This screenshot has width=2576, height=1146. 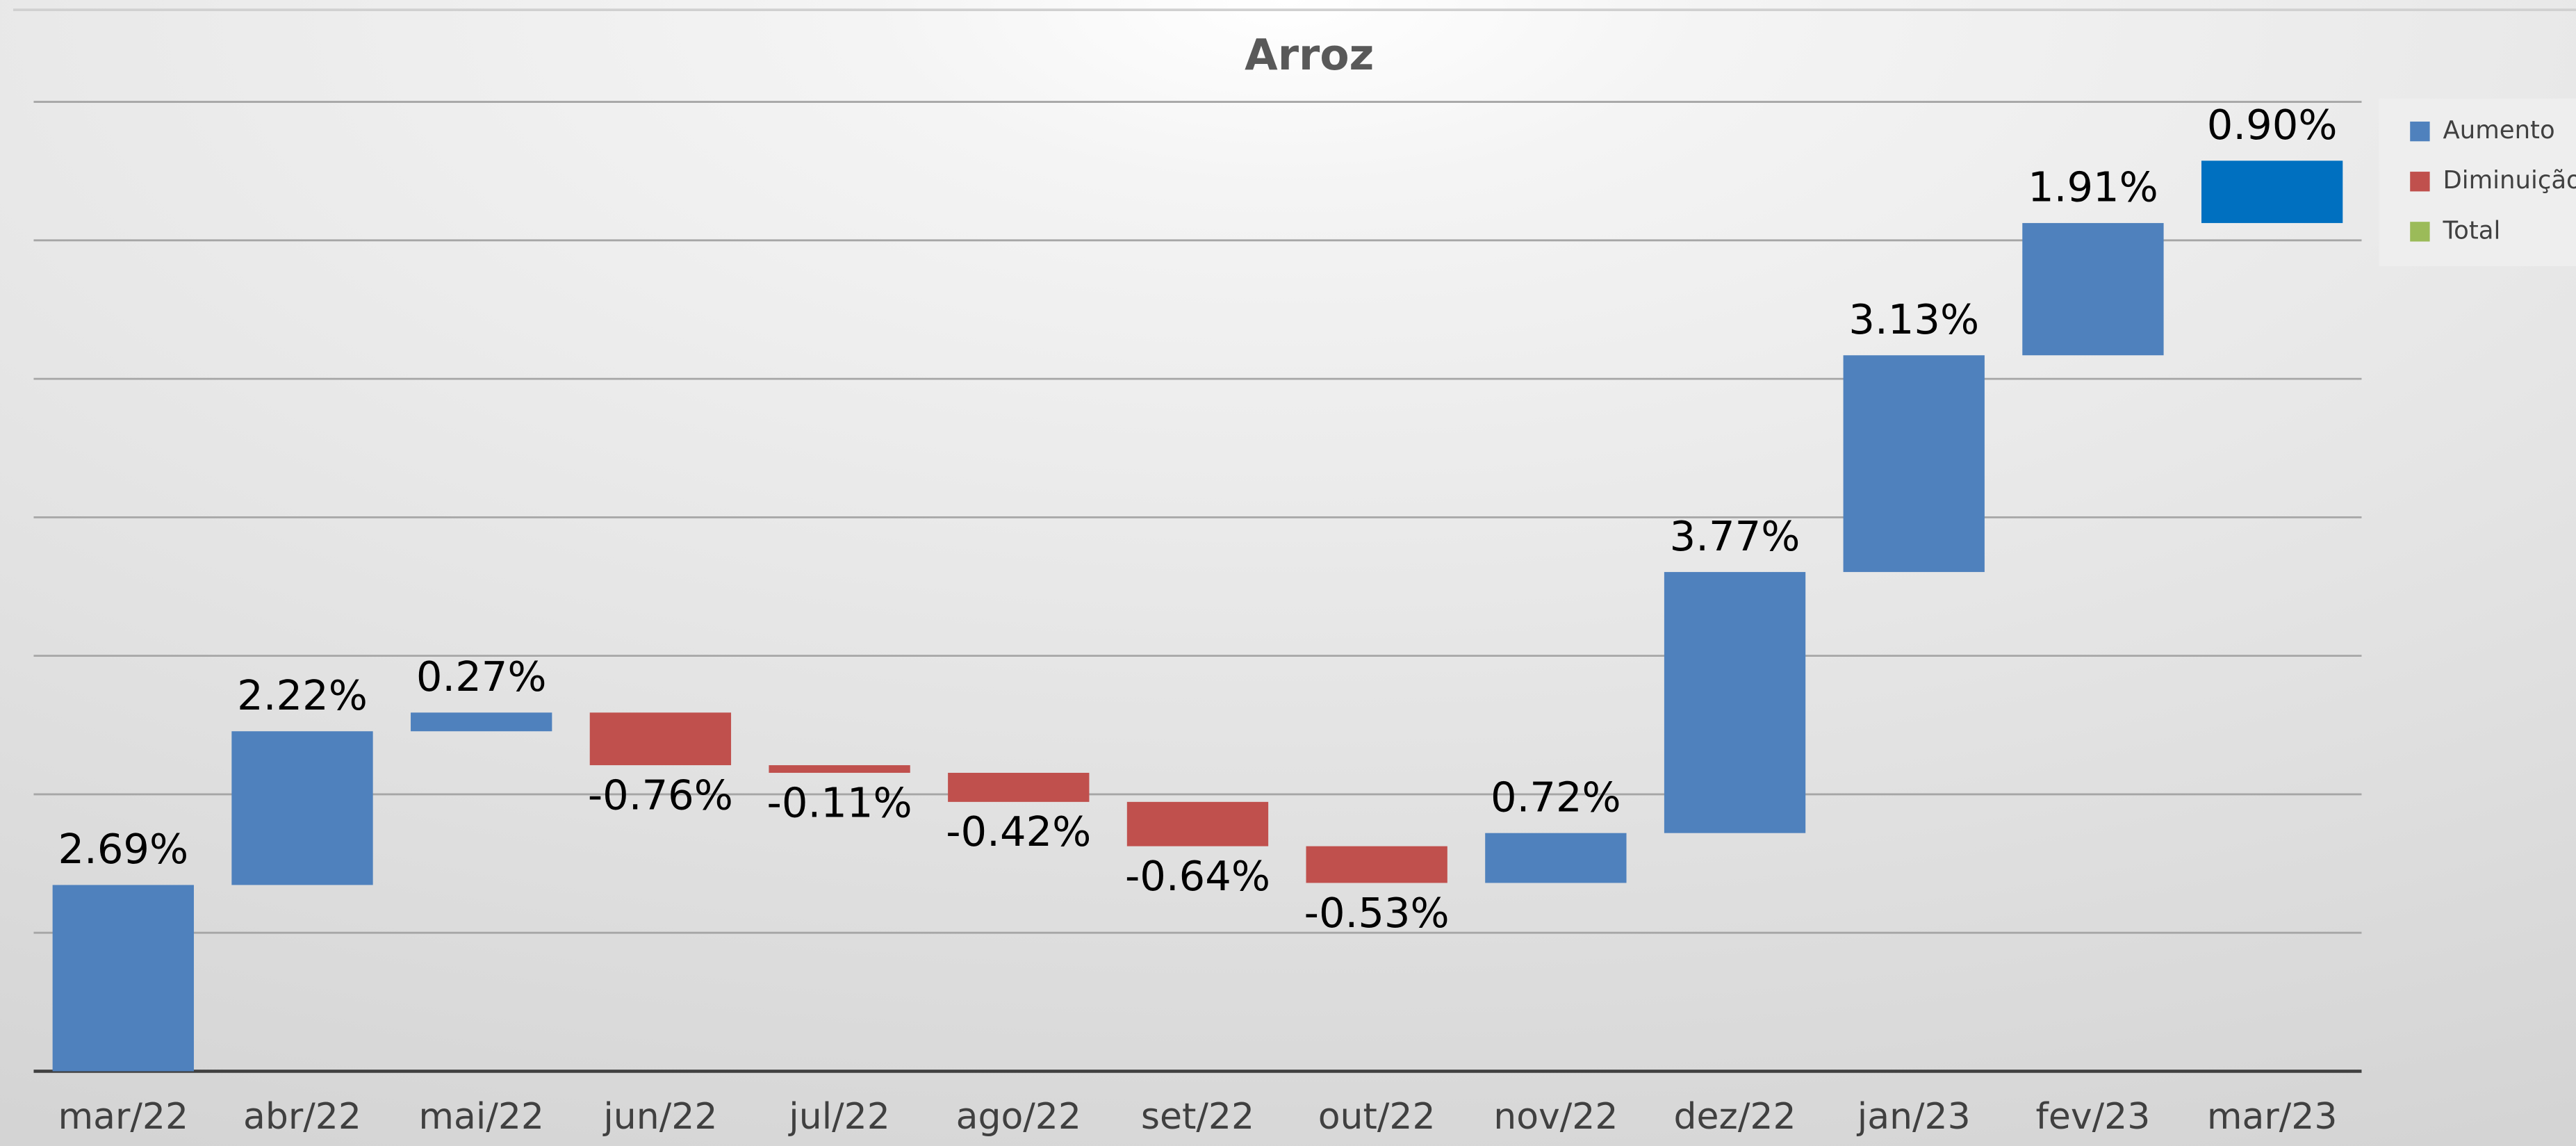 What do you see at coordinates (2499, 130) in the screenshot?
I see `legend-label: Aumento` at bounding box center [2499, 130].